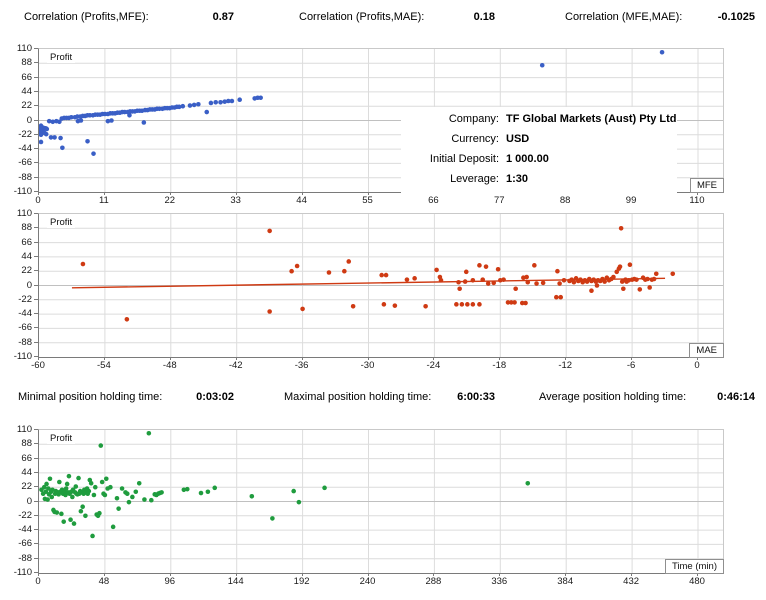 This screenshot has height=600, width=766. I want to click on correlation-profits-mfe-value: 0.87, so click(223, 17).